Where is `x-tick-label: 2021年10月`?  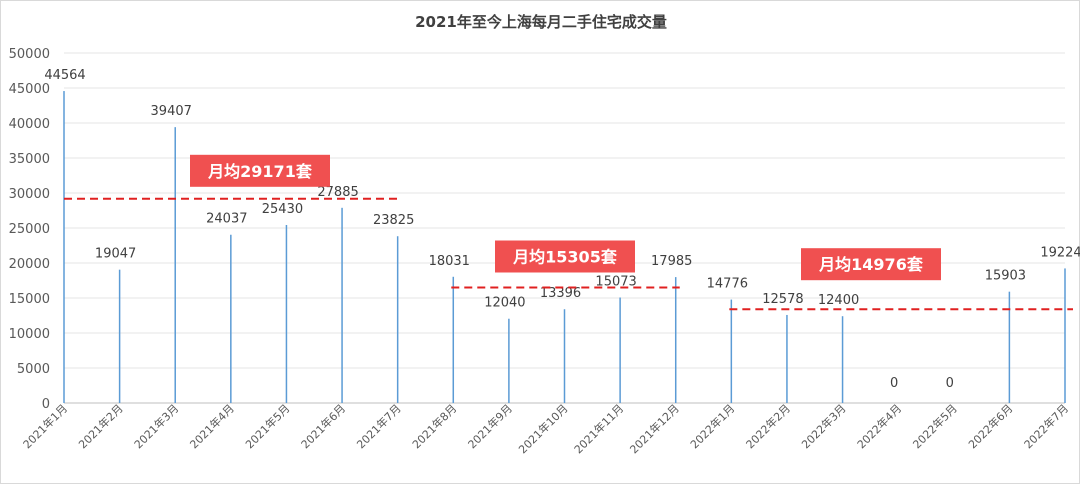 x-tick-label: 2021年10月 is located at coordinates (542, 428).